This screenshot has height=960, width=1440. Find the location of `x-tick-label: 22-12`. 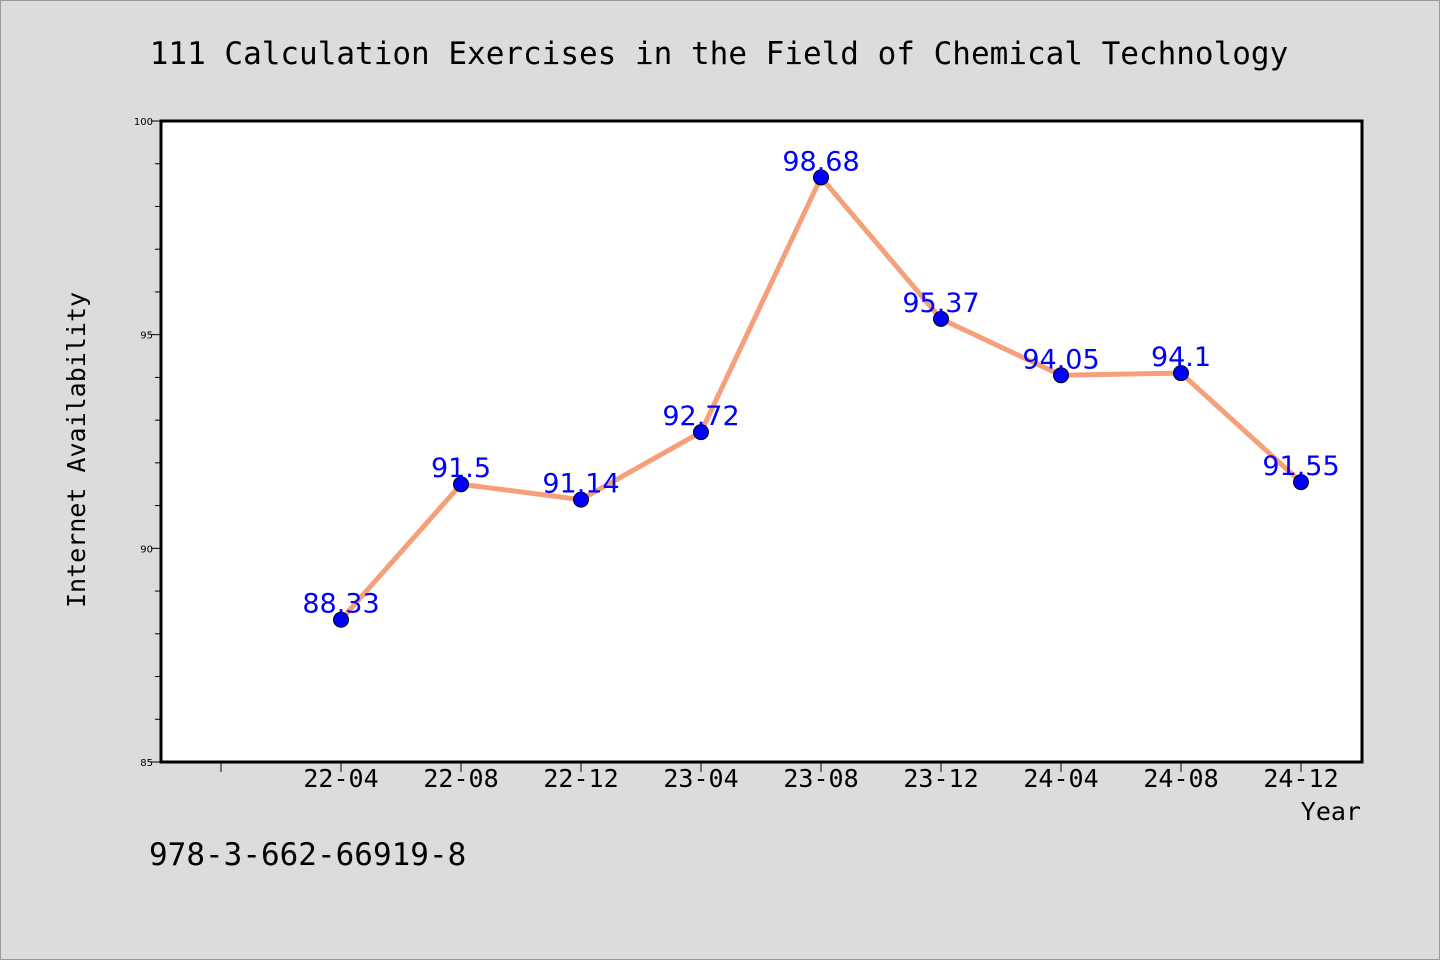

x-tick-label: 22-12 is located at coordinates (580, 778).